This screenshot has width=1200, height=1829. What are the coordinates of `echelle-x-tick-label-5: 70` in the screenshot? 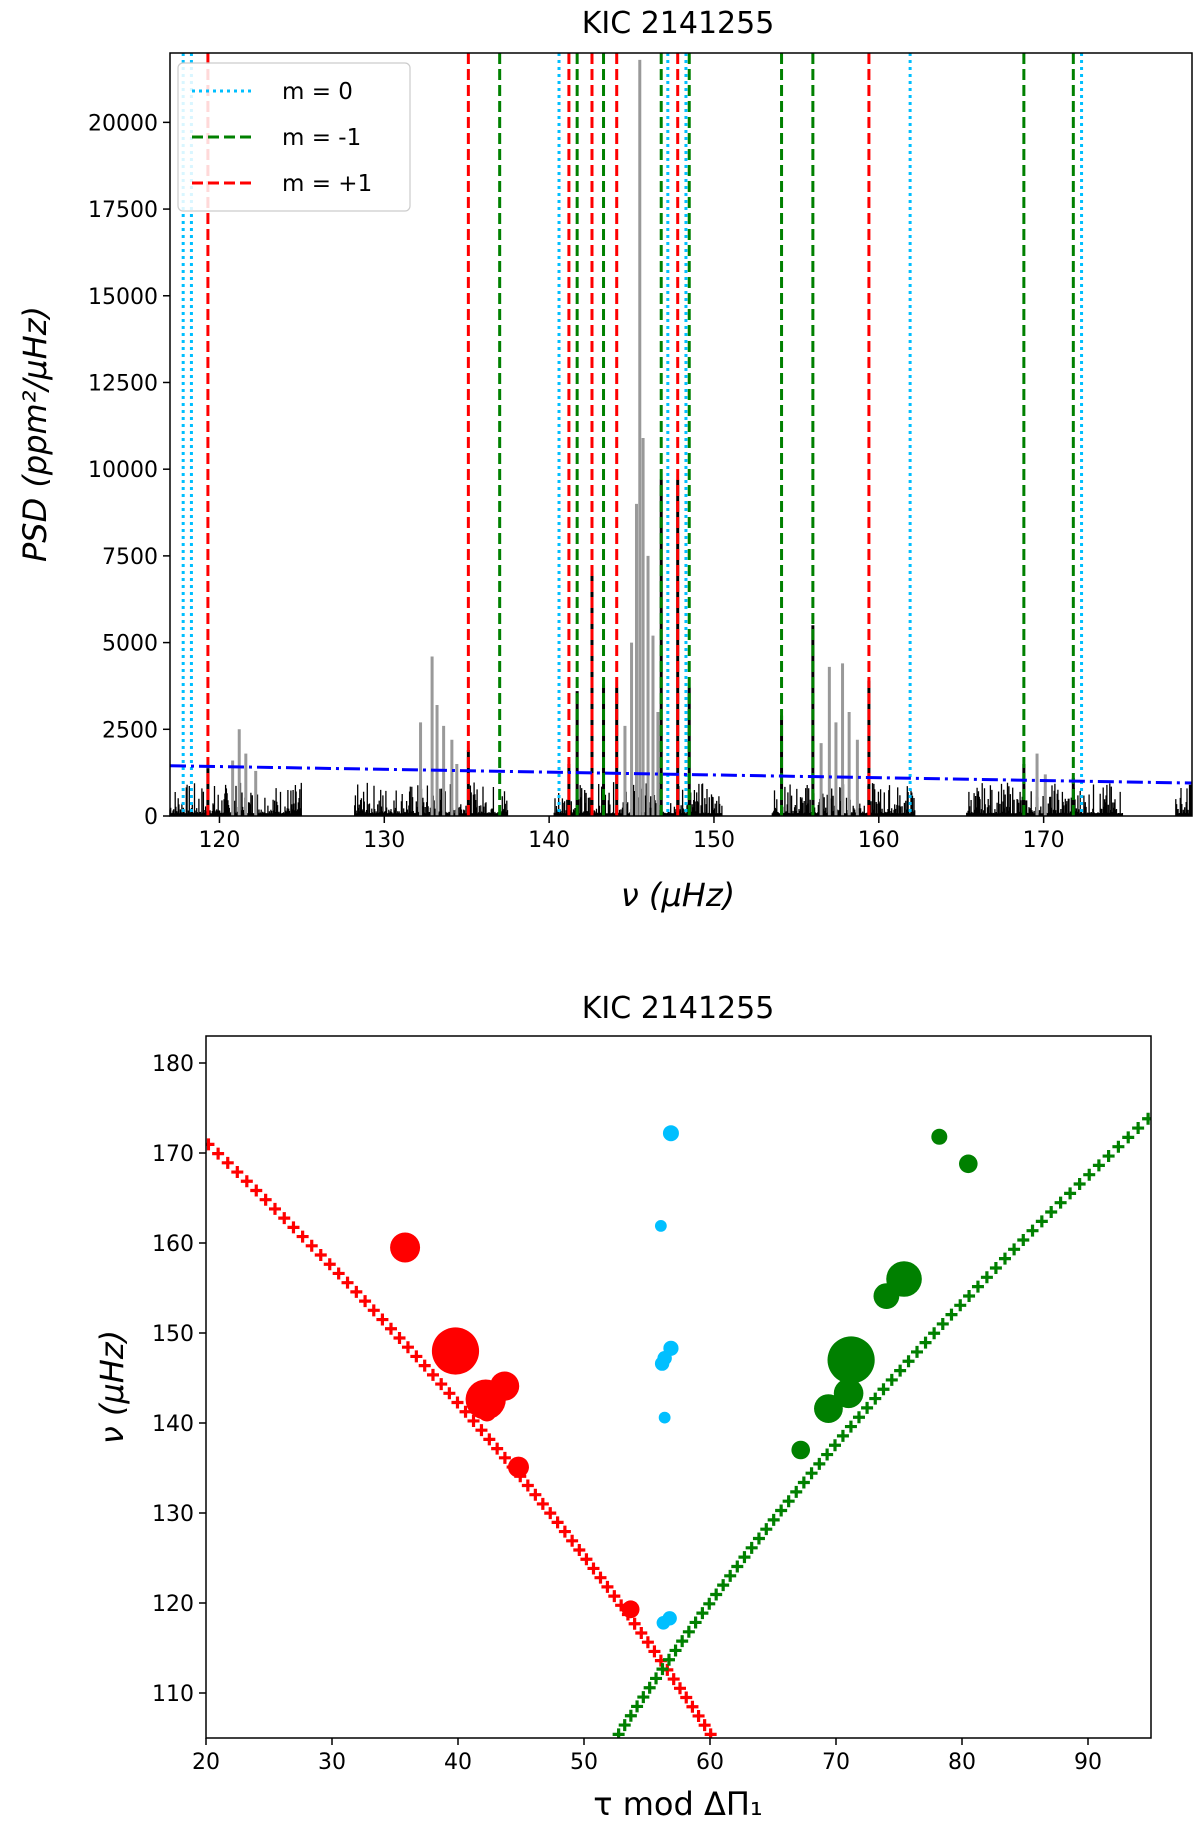 It's located at (836, 1762).